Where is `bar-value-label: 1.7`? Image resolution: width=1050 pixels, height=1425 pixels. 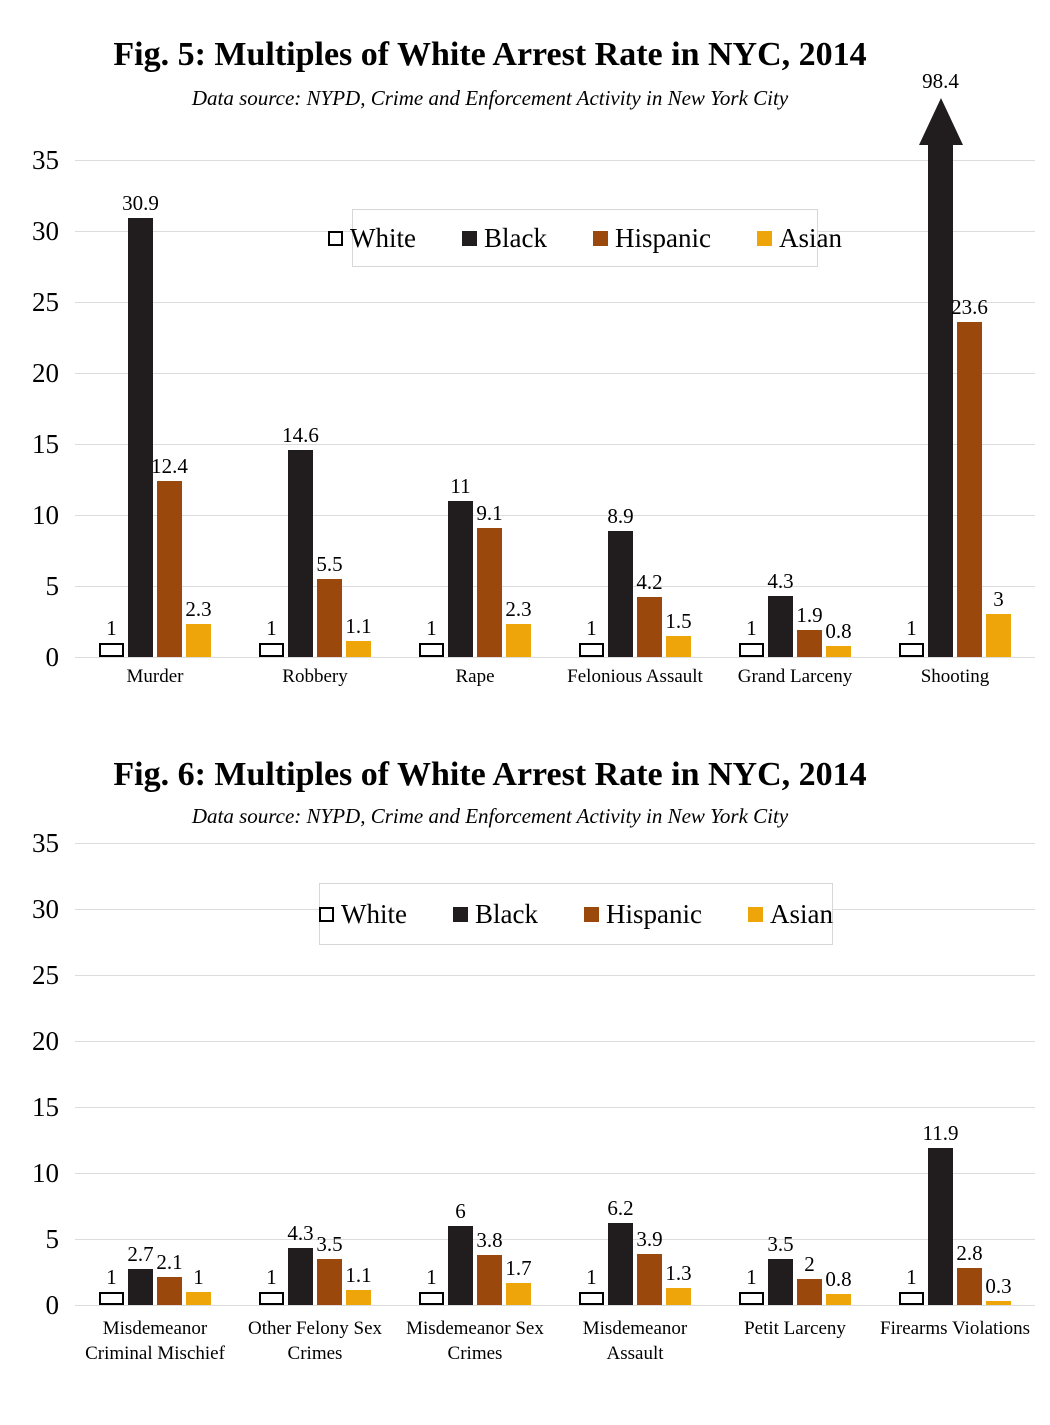
bar-value-label: 1.7 is located at coordinates (518, 1267).